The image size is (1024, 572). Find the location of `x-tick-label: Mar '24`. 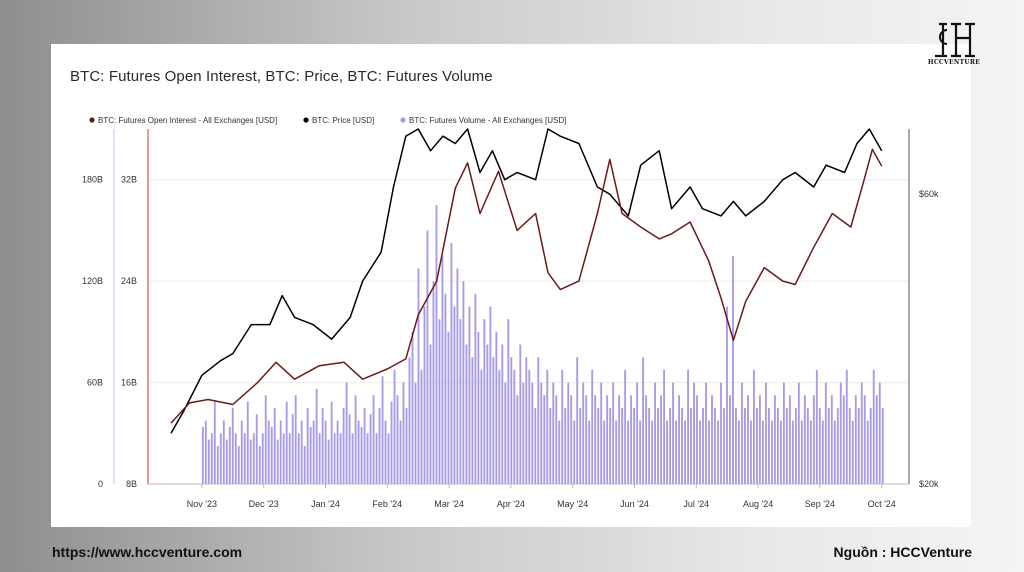

x-tick-label: Mar '24 is located at coordinates (449, 504).